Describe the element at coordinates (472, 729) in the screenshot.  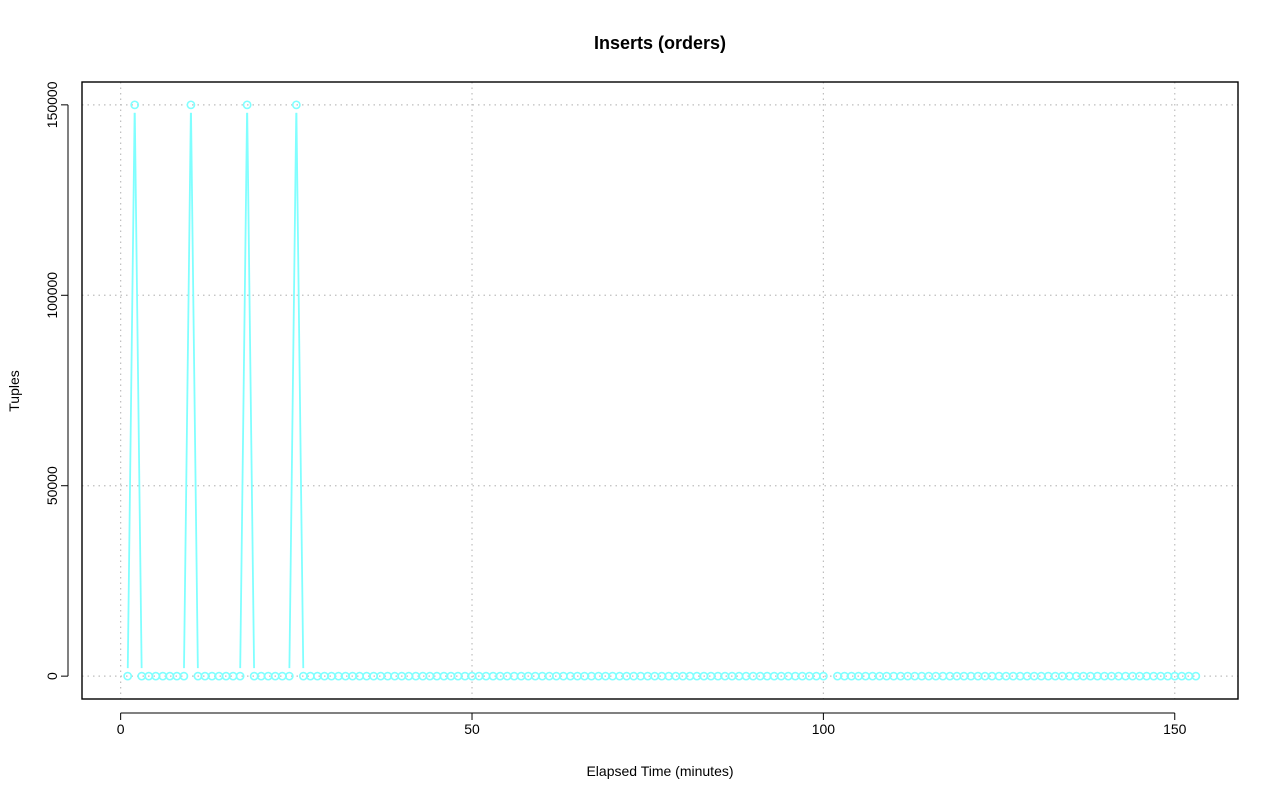
I see `x-tick-label-1: 50` at that location.